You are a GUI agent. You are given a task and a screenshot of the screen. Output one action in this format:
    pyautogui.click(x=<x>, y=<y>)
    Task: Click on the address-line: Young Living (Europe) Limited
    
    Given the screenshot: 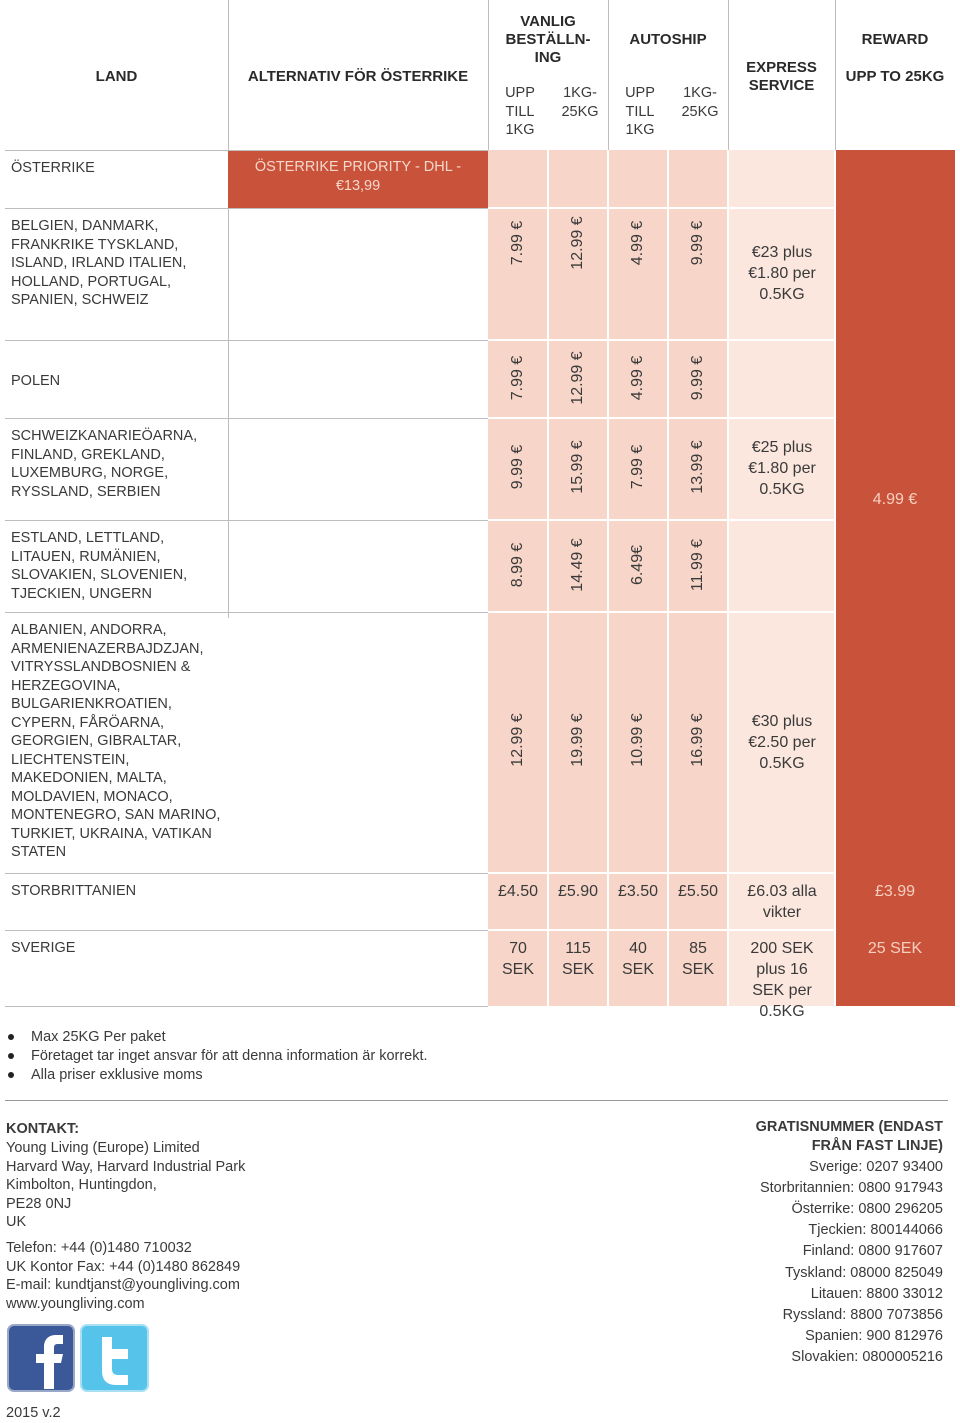 What is the action you would take?
    pyautogui.click(x=103, y=1148)
    